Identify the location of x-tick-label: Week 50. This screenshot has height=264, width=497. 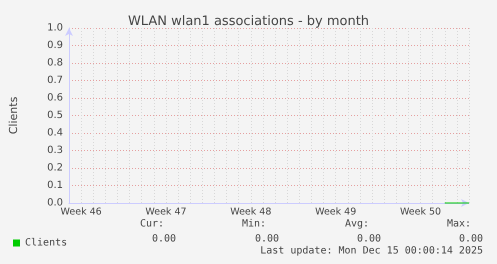
(421, 212).